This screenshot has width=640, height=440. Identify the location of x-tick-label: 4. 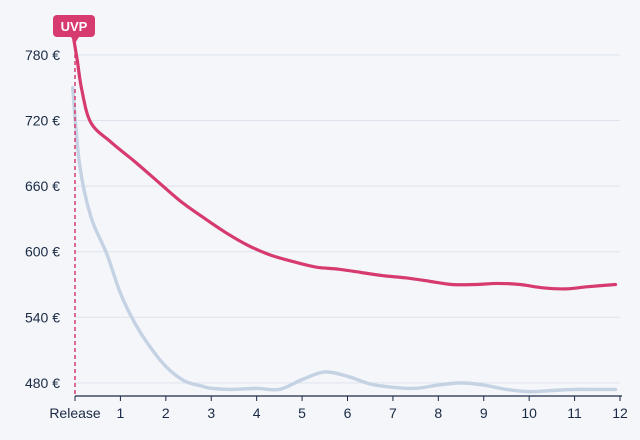
(257, 413).